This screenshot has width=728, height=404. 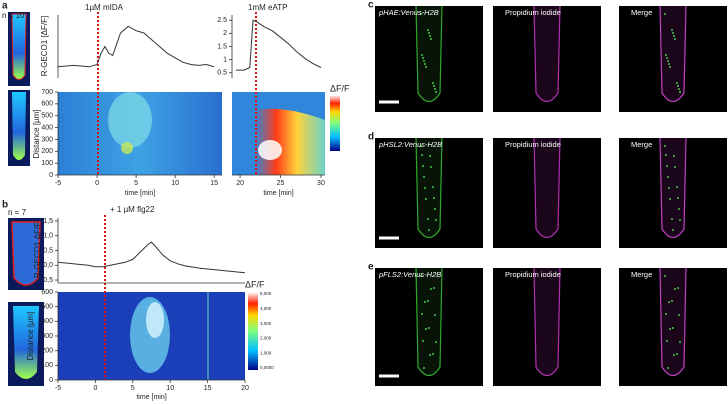 What do you see at coordinates (37, 250) in the screenshot?
I see `y-axis-label: R-GECO1 ΔF/F` at bounding box center [37, 250].